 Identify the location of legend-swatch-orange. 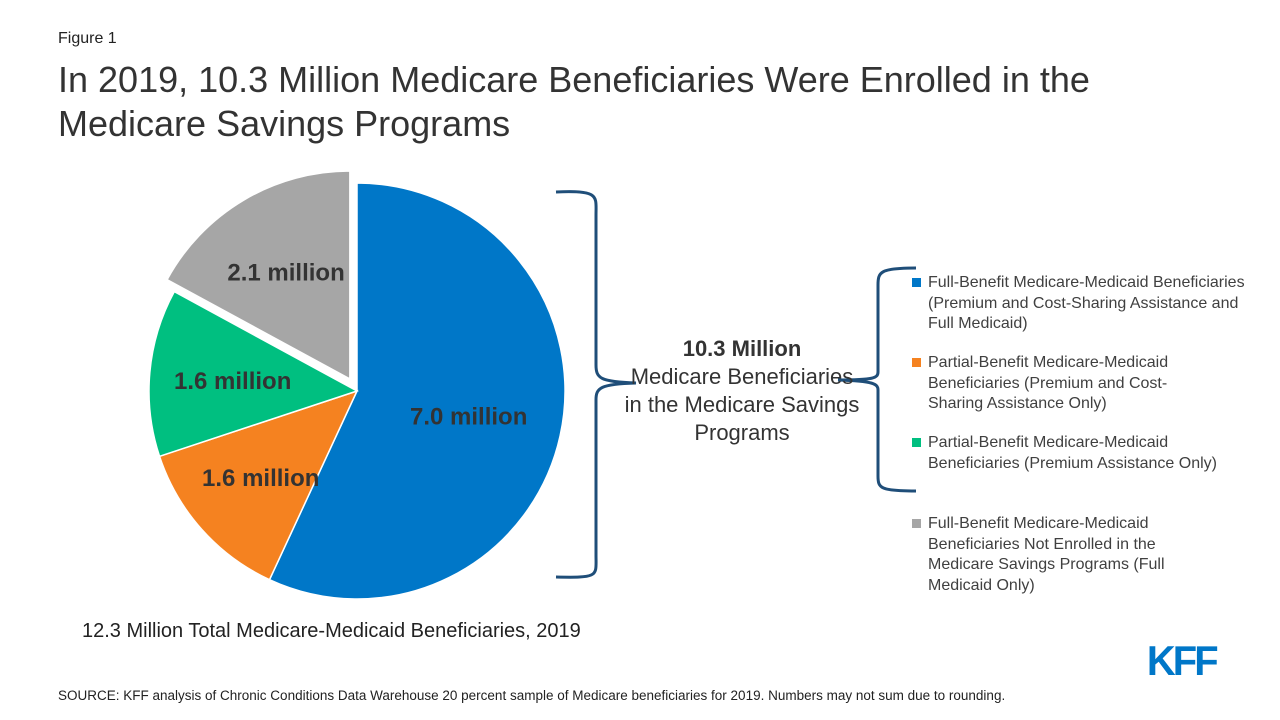
(916, 362).